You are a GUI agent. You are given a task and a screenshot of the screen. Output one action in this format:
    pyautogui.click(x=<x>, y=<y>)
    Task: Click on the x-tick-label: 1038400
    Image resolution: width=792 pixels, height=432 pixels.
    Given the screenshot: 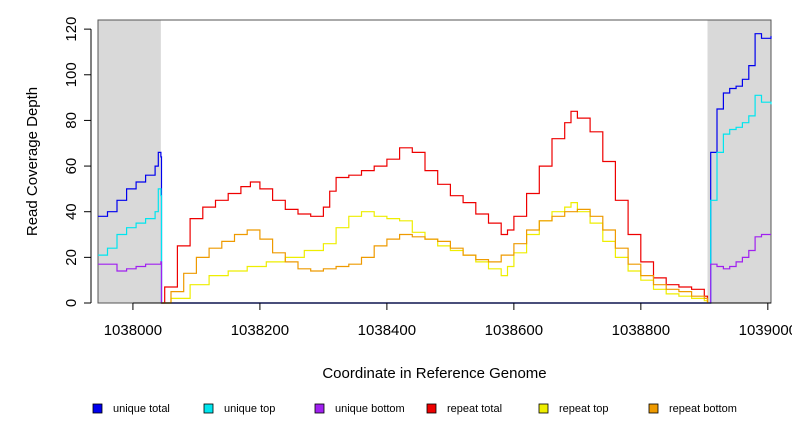 What is the action you would take?
    pyautogui.click(x=387, y=330)
    